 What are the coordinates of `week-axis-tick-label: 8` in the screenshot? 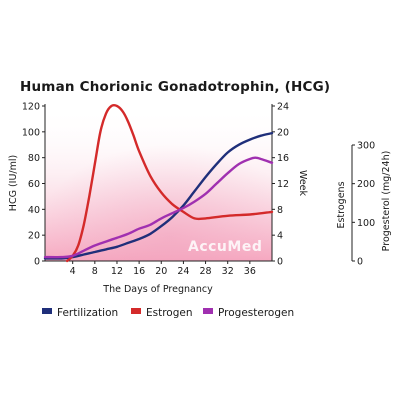 It's located at (280, 210).